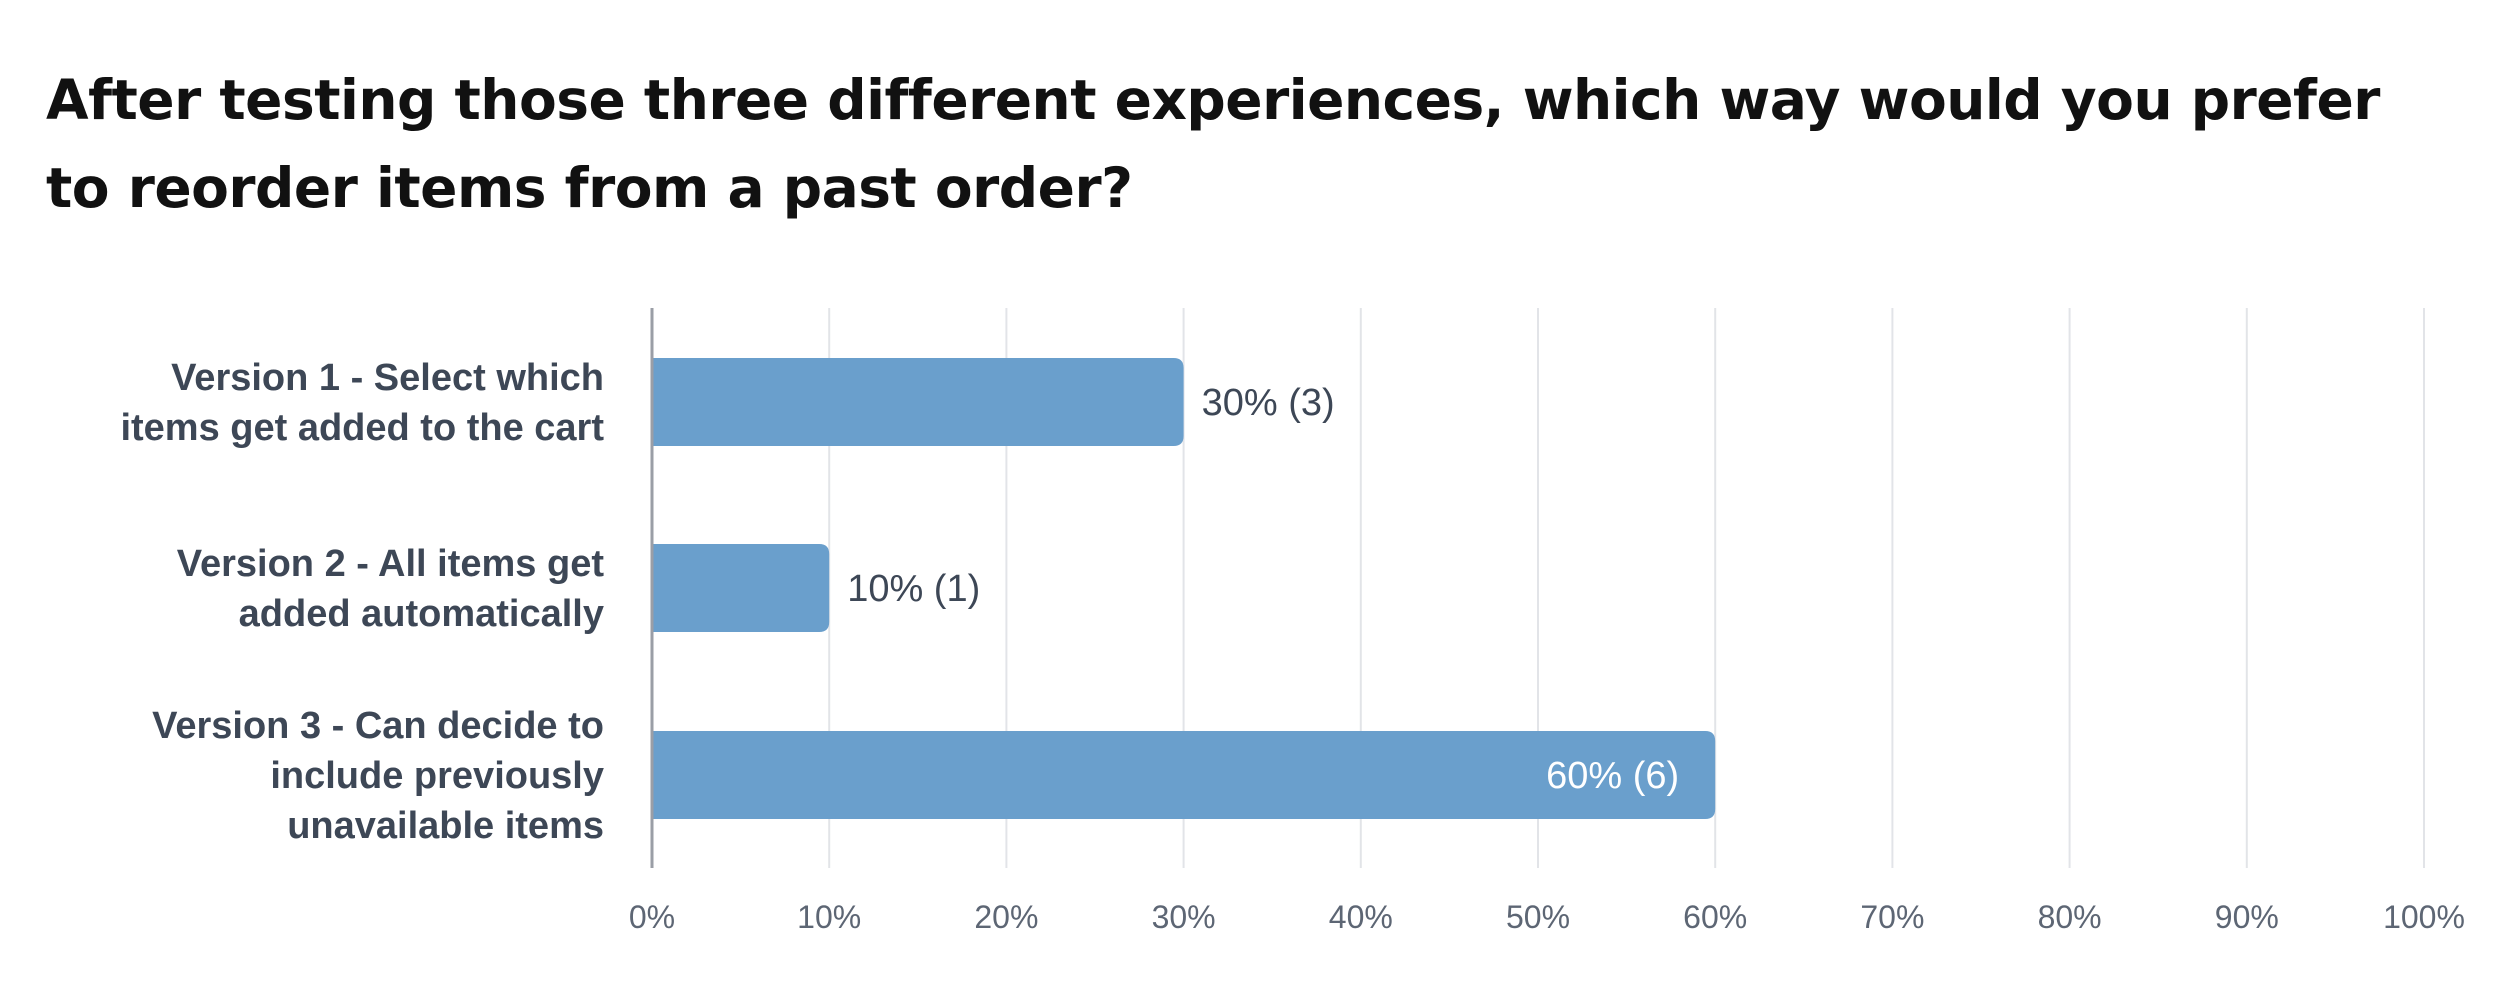 The image size is (2500, 993). Describe the element at coordinates (1268, 403) in the screenshot. I see `data-label: 30% (3)` at that location.